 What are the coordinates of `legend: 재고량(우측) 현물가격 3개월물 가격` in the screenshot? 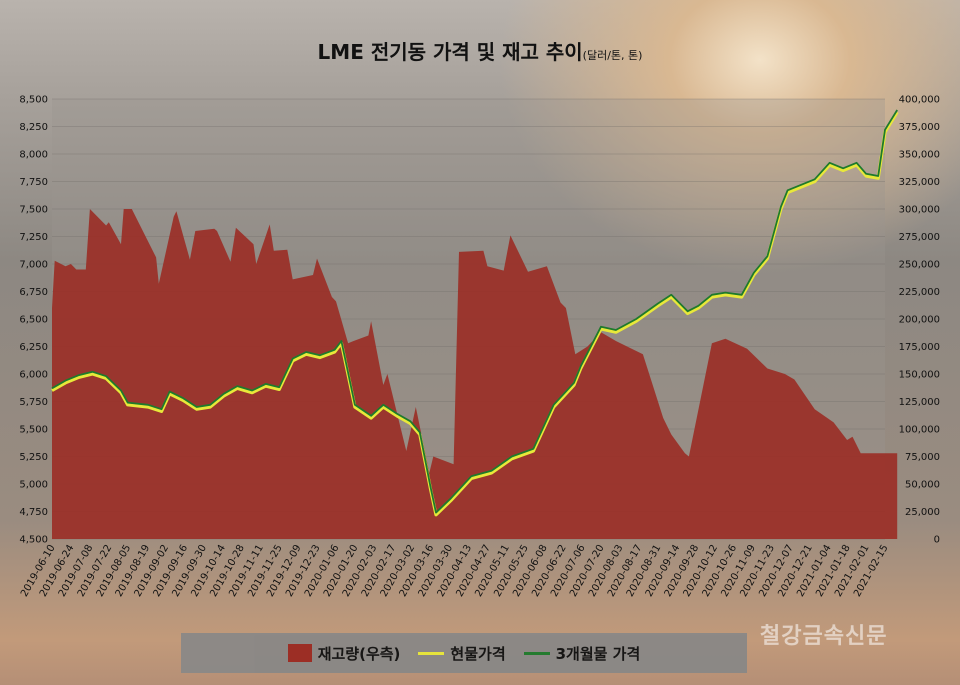 It's located at (464, 653).